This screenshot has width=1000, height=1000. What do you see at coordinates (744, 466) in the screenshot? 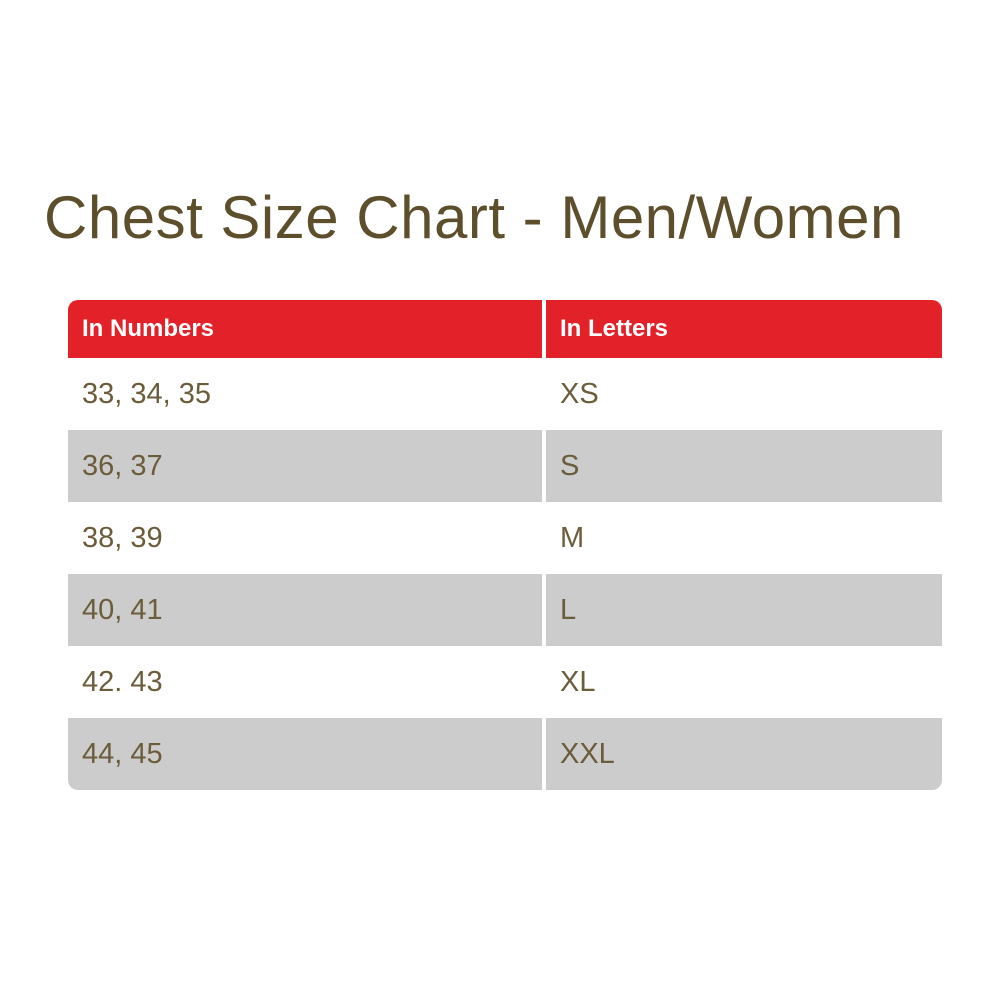
I see `cell-letters: S` at bounding box center [744, 466].